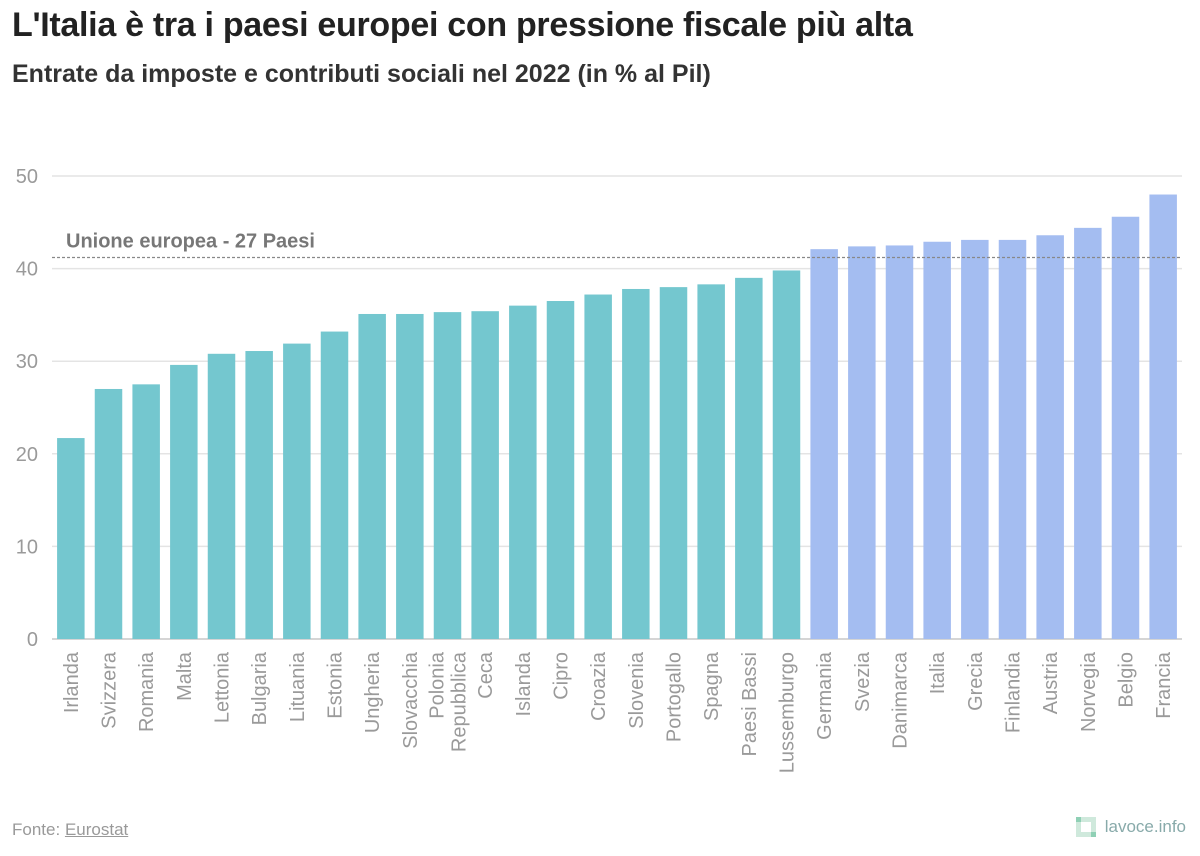 This screenshot has height=856, width=1200. What do you see at coordinates (485, 475) in the screenshot?
I see `bar-repubblica-ceca` at bounding box center [485, 475].